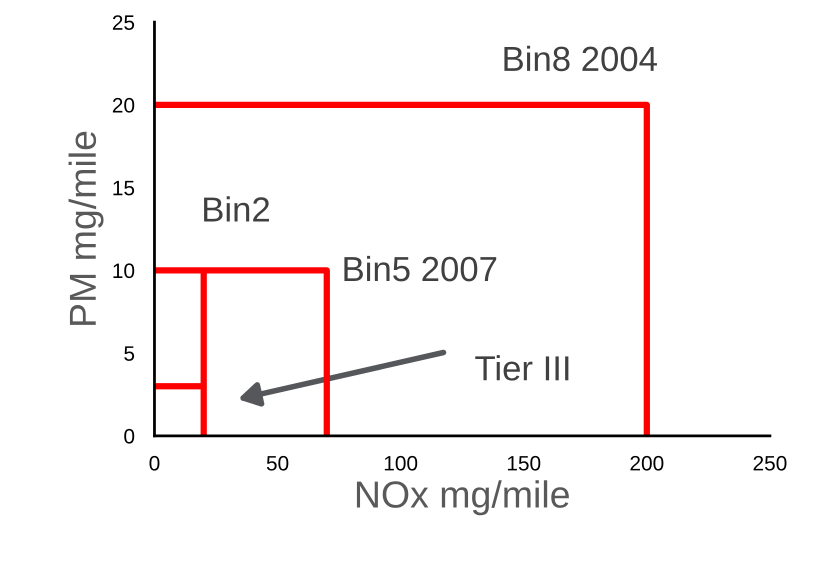 This screenshot has width=813, height=569. I want to click on x-tick-label: 200, so click(647, 463).